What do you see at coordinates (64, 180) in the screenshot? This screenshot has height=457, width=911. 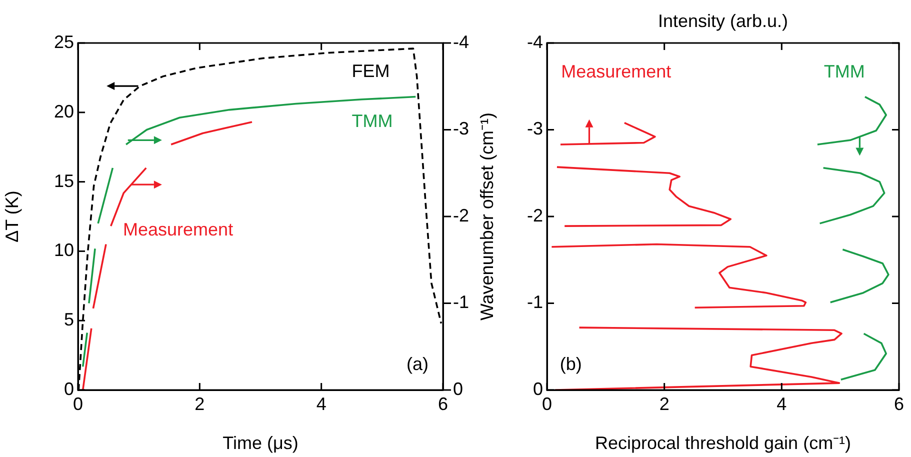 I see `y-tick-label: 15` at bounding box center [64, 180].